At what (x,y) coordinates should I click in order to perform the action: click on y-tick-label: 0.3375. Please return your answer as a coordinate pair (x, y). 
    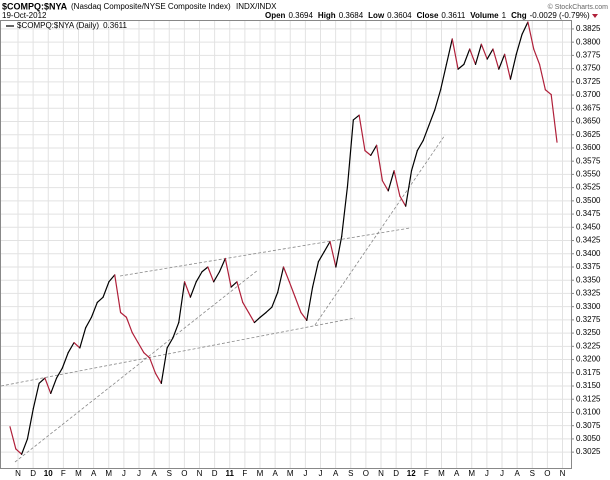
    Looking at the image, I should click on (588, 266).